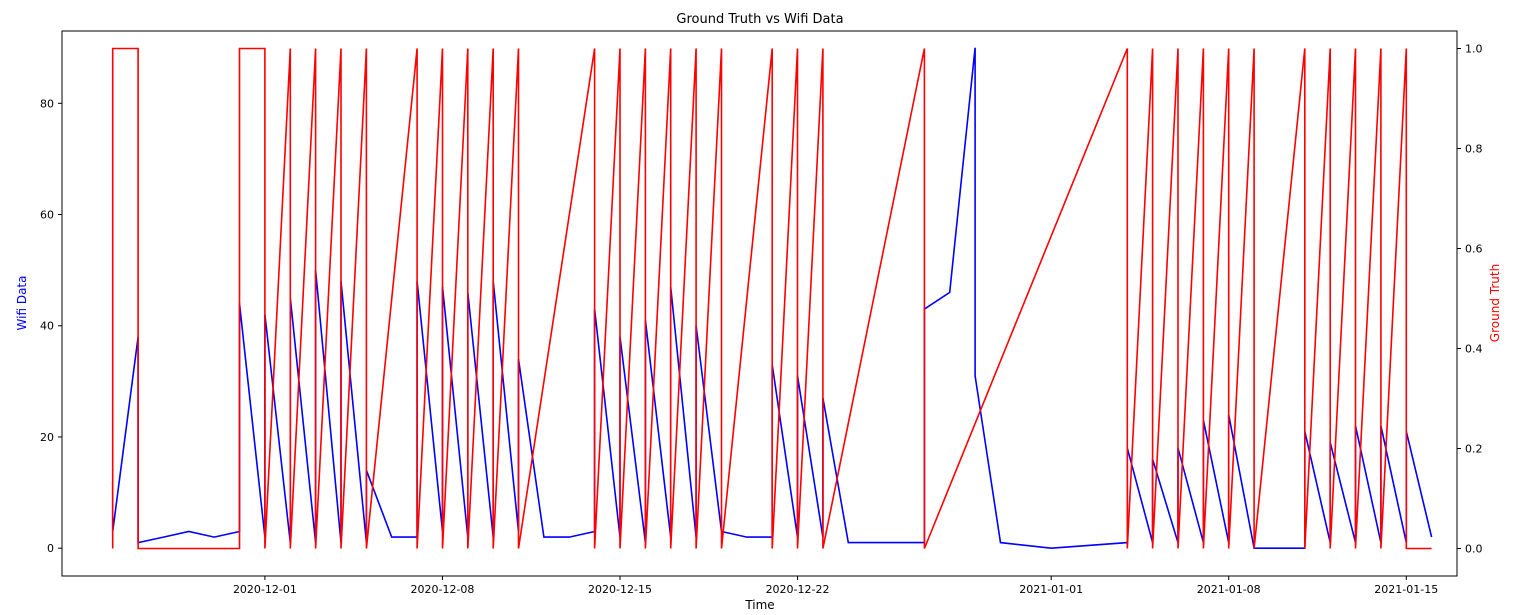  Describe the element at coordinates (1495, 303) in the screenshot. I see `y-right-axis-label: Ground Truth` at that location.